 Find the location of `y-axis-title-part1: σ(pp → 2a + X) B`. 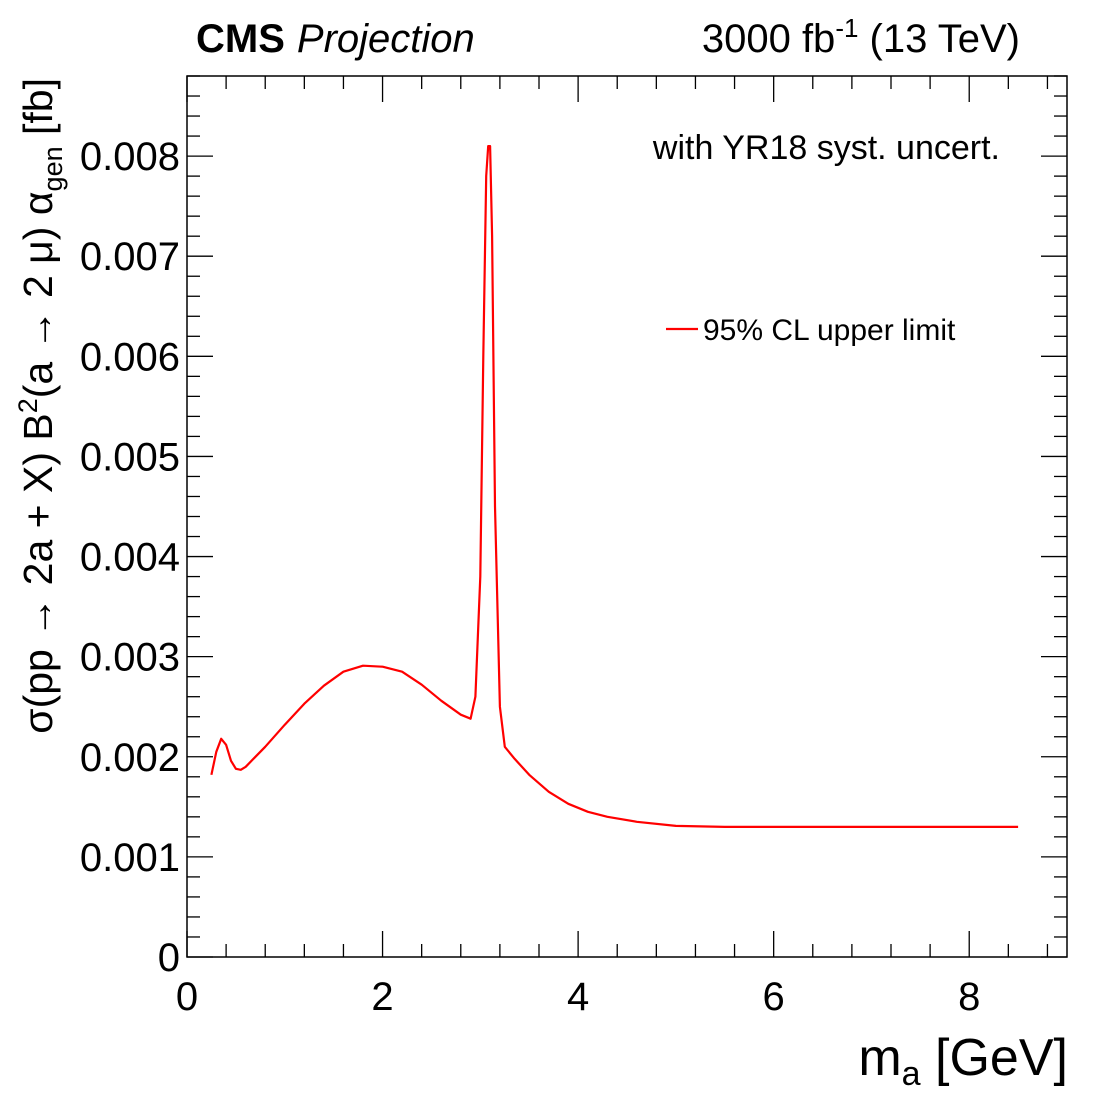

y-axis-title-part1: σ(pp → 2a + X) B is located at coordinates (38, 573).